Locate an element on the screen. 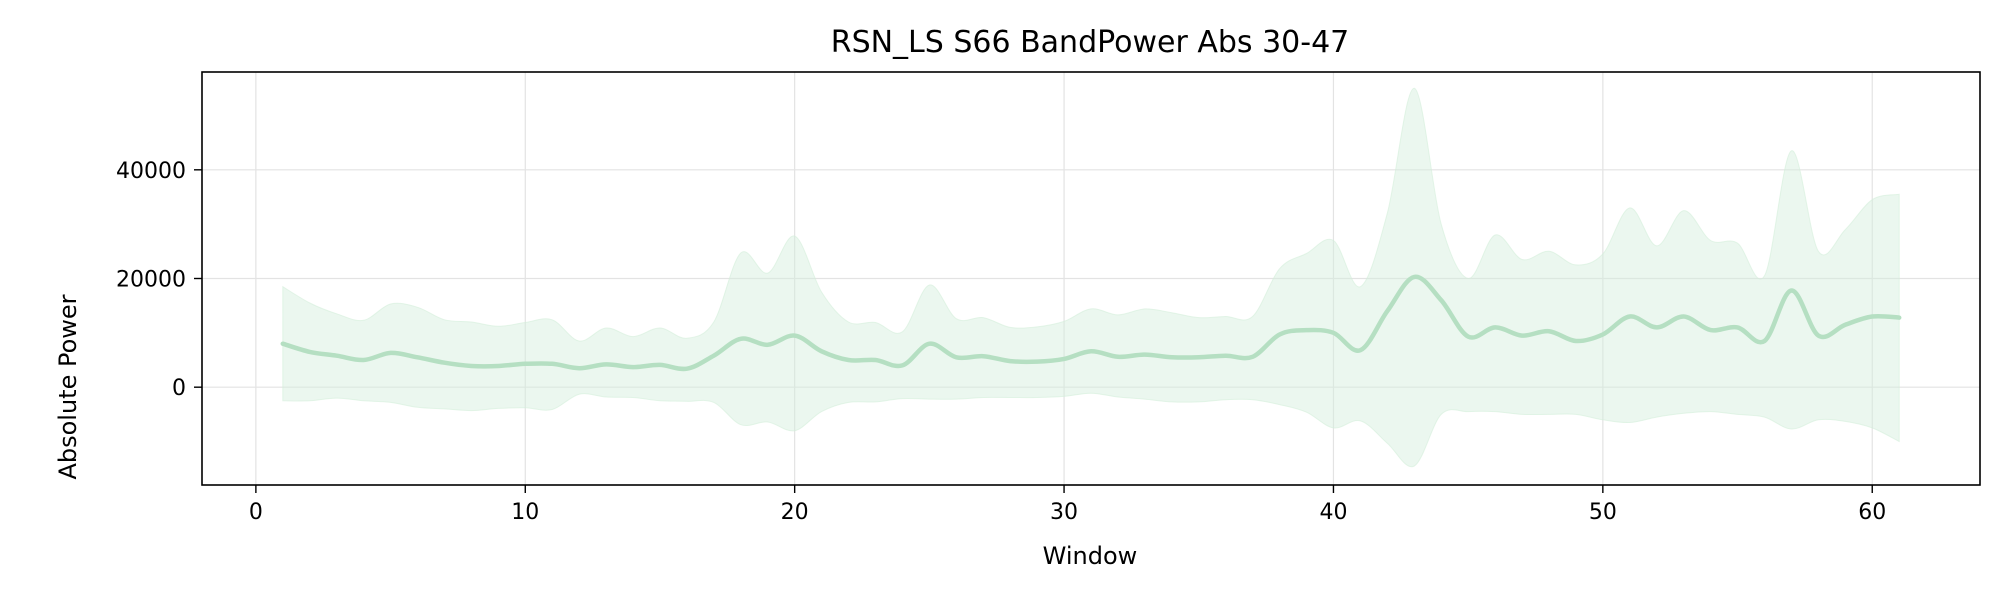 This screenshot has height=600, width=2000. y-axis-label: Absolute Power is located at coordinates (68, 386).